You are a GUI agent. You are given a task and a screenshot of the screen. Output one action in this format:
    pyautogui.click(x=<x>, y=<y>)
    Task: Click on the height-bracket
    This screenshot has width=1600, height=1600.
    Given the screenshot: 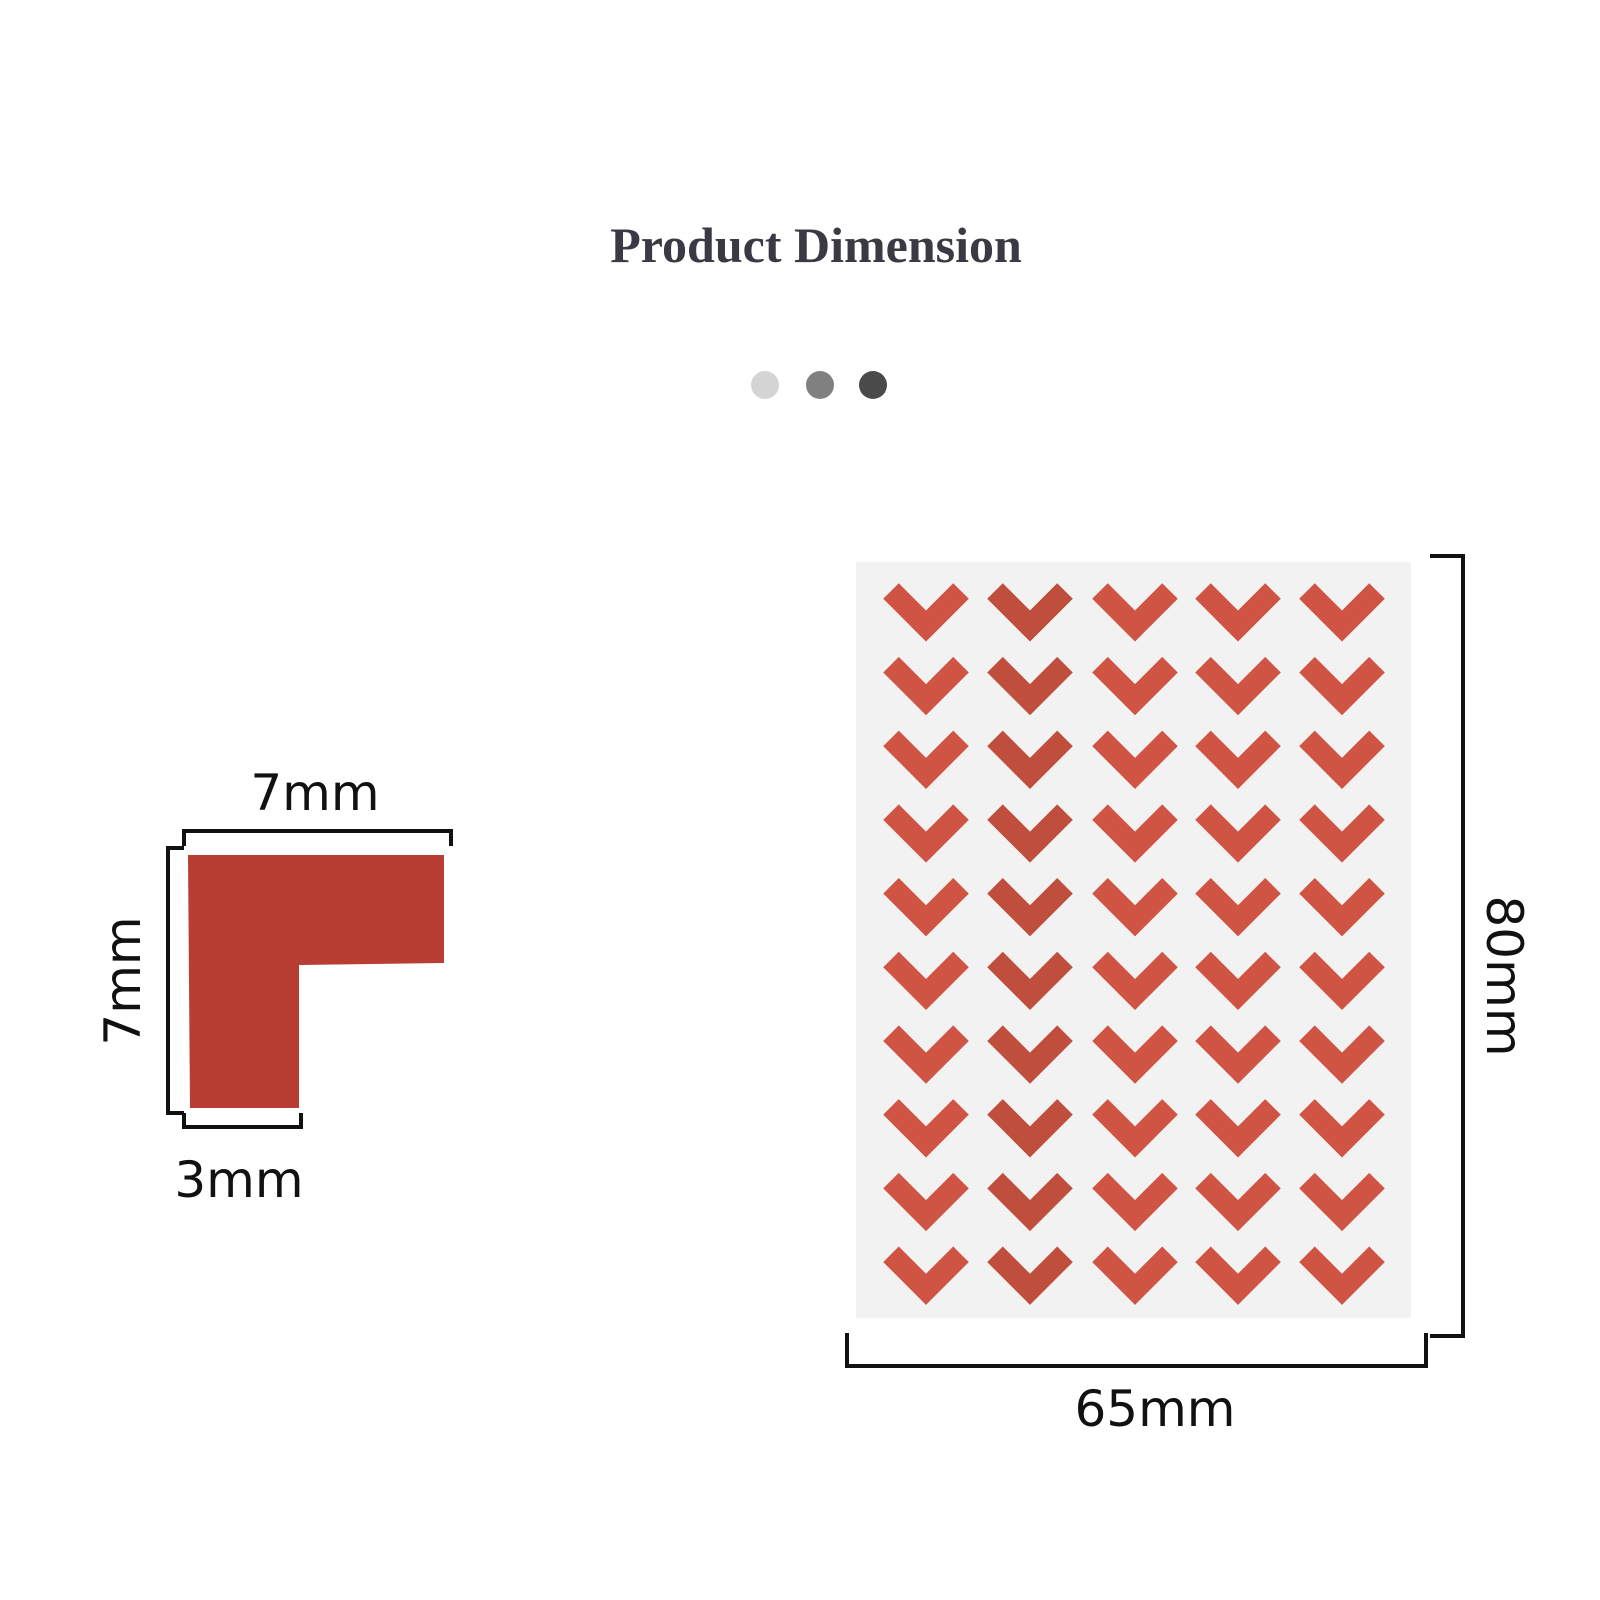 What is the action you would take?
    pyautogui.click(x=175, y=980)
    